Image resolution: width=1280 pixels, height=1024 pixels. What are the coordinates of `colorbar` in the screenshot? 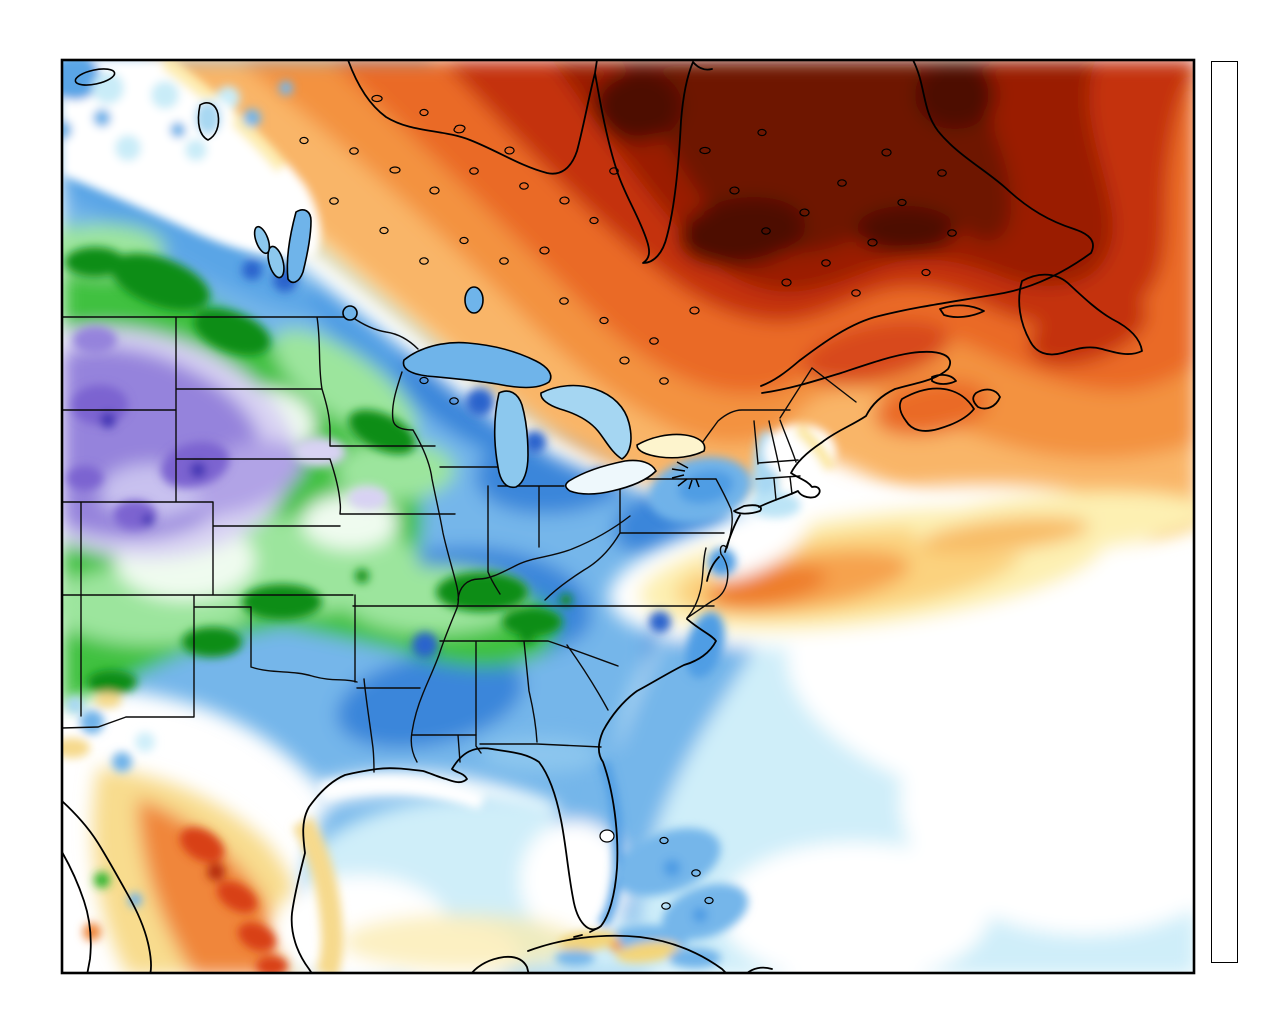 It's located at (1224, 512).